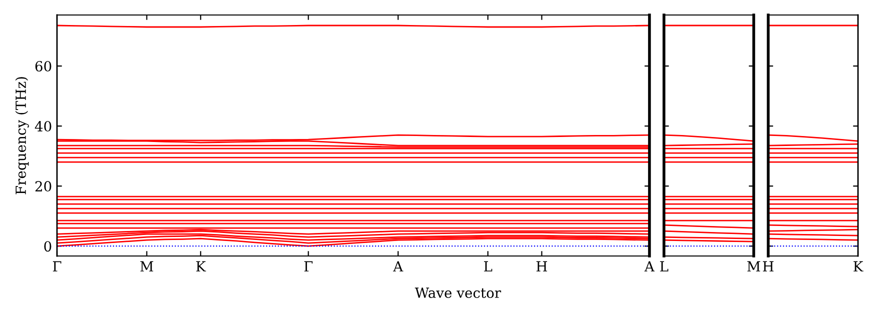 This screenshot has width=879, height=310. I want to click on y-tick-label: 20, so click(43, 186).